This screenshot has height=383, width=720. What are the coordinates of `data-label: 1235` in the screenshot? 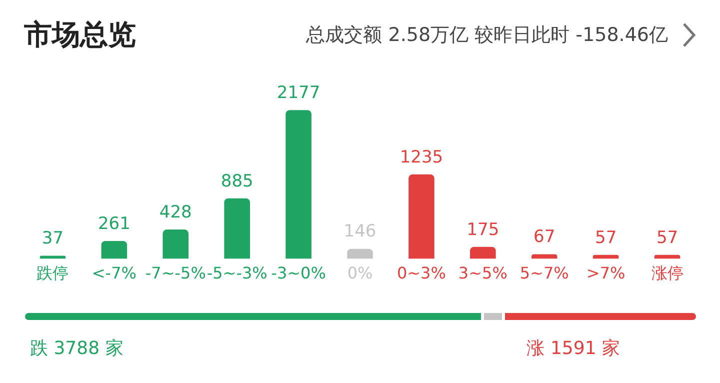 It's located at (422, 157).